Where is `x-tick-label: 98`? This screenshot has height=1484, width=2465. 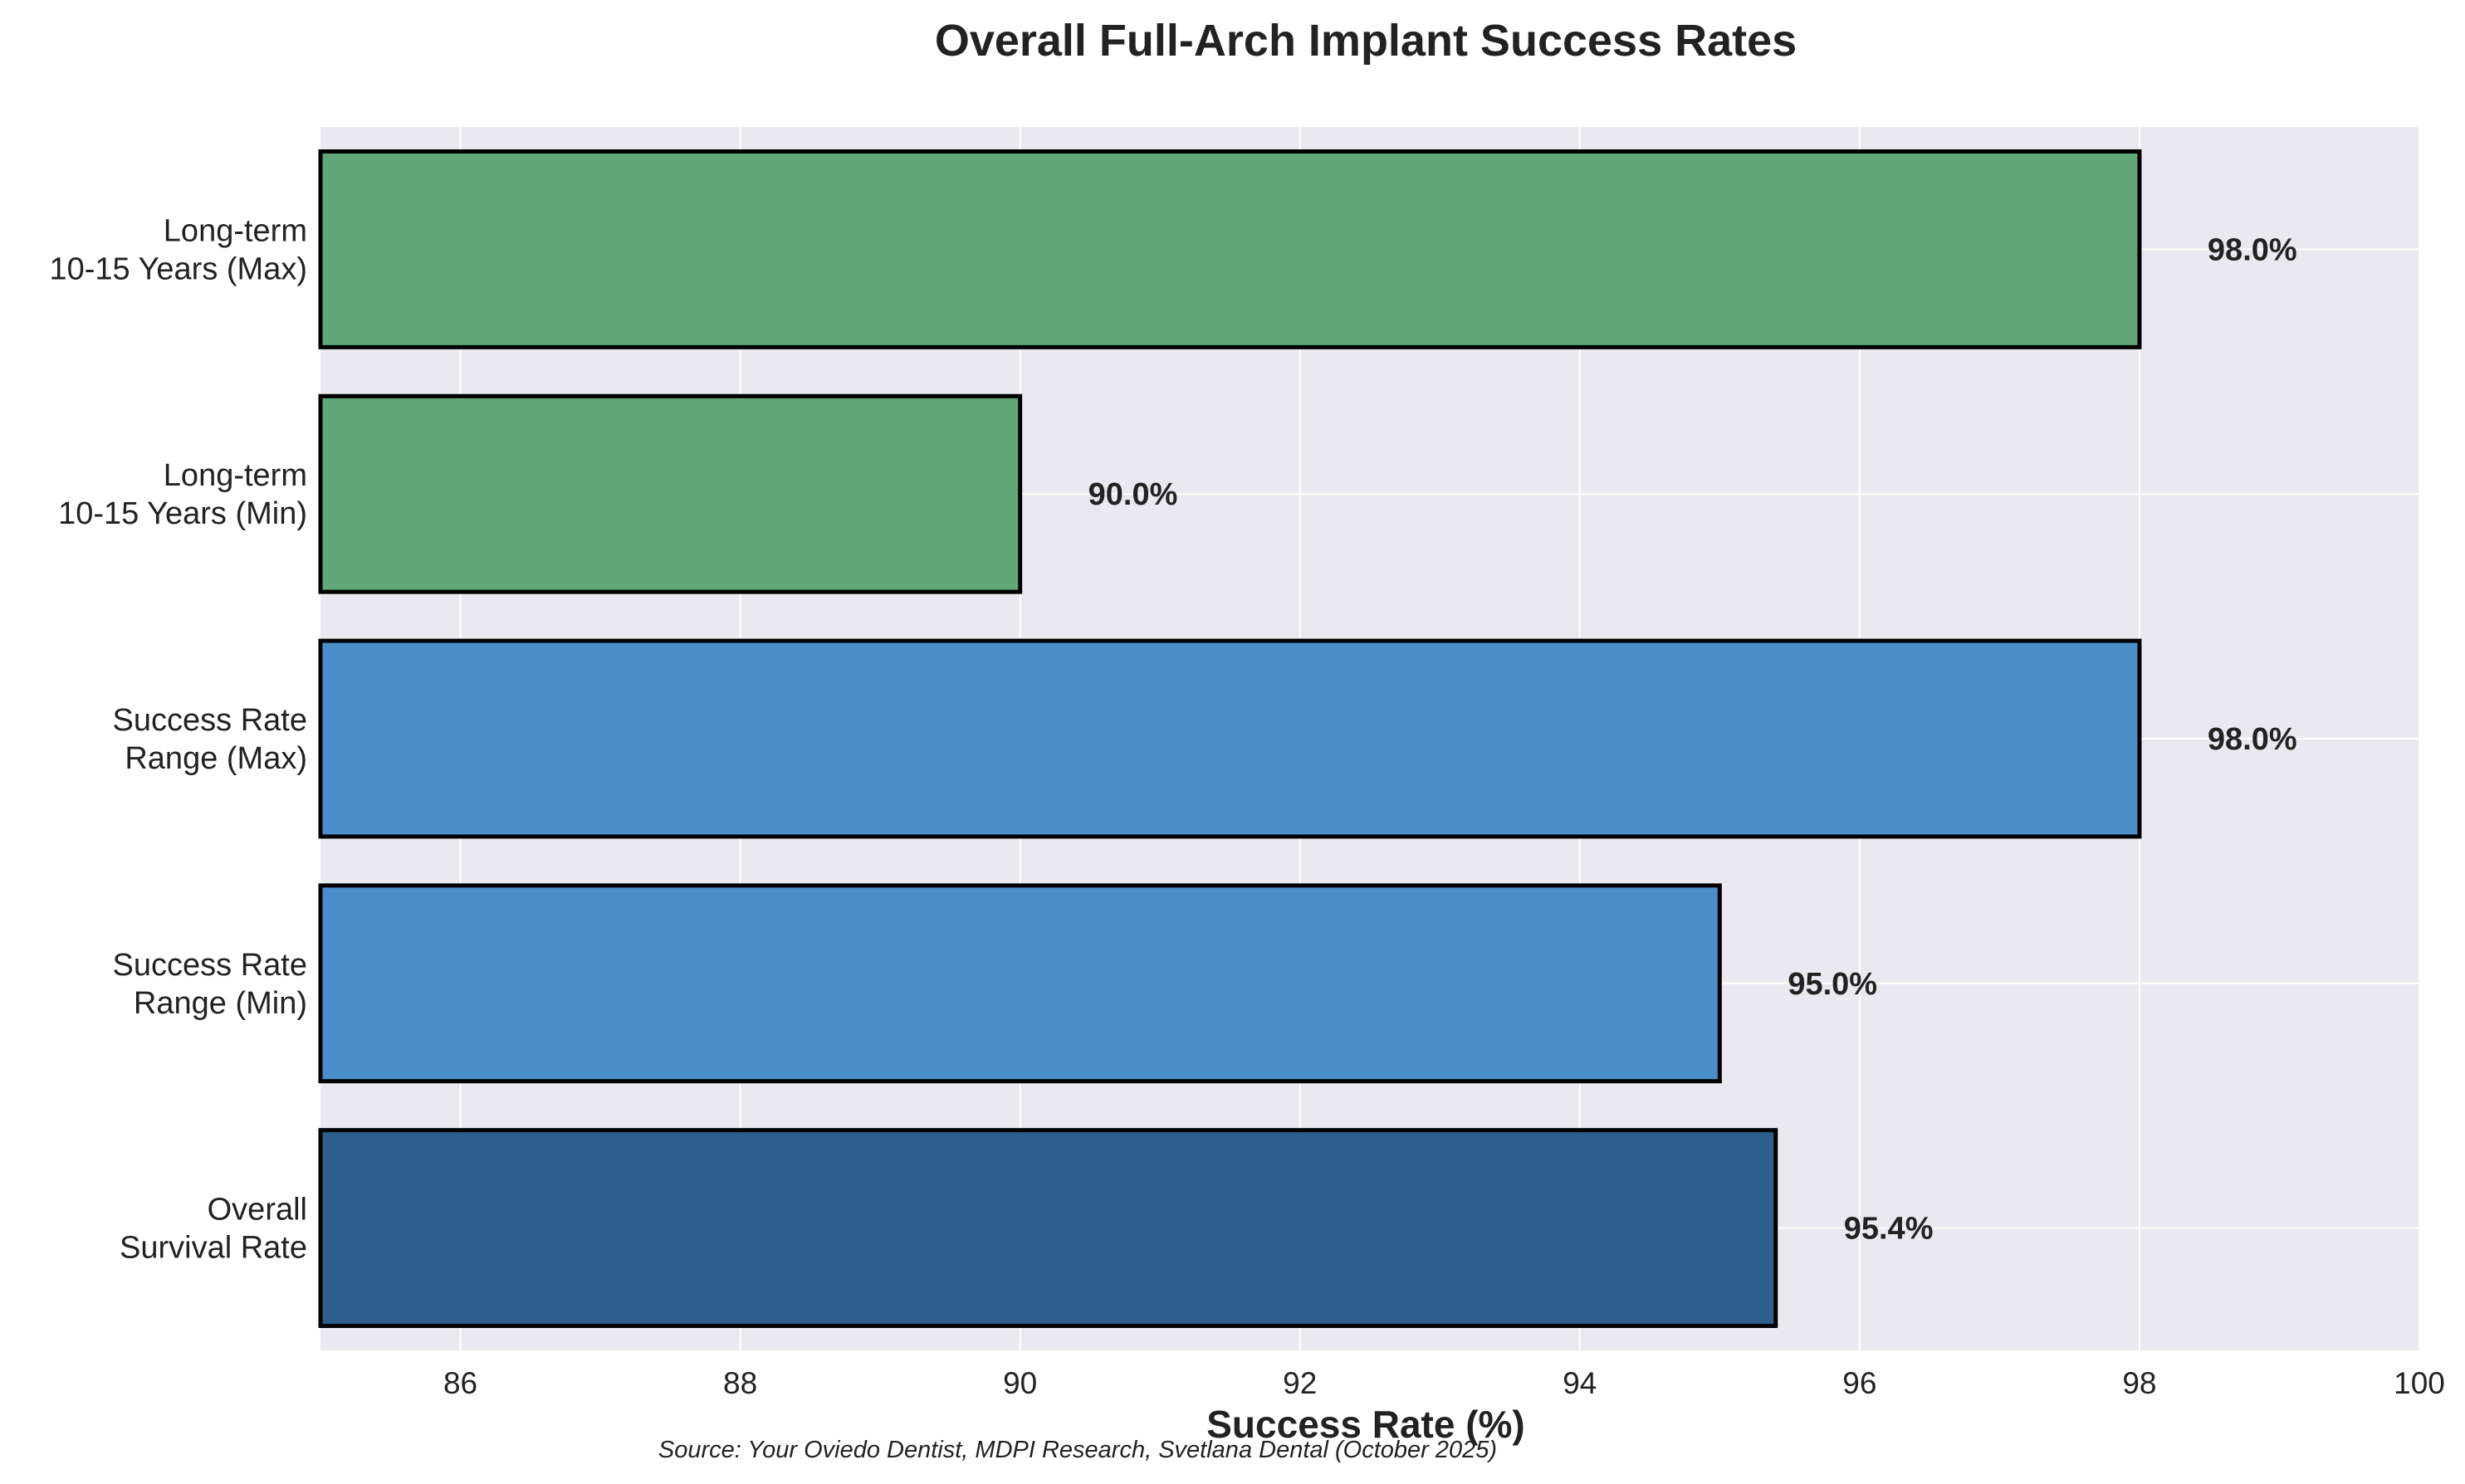 x-tick-label: 98 is located at coordinates (2139, 1383).